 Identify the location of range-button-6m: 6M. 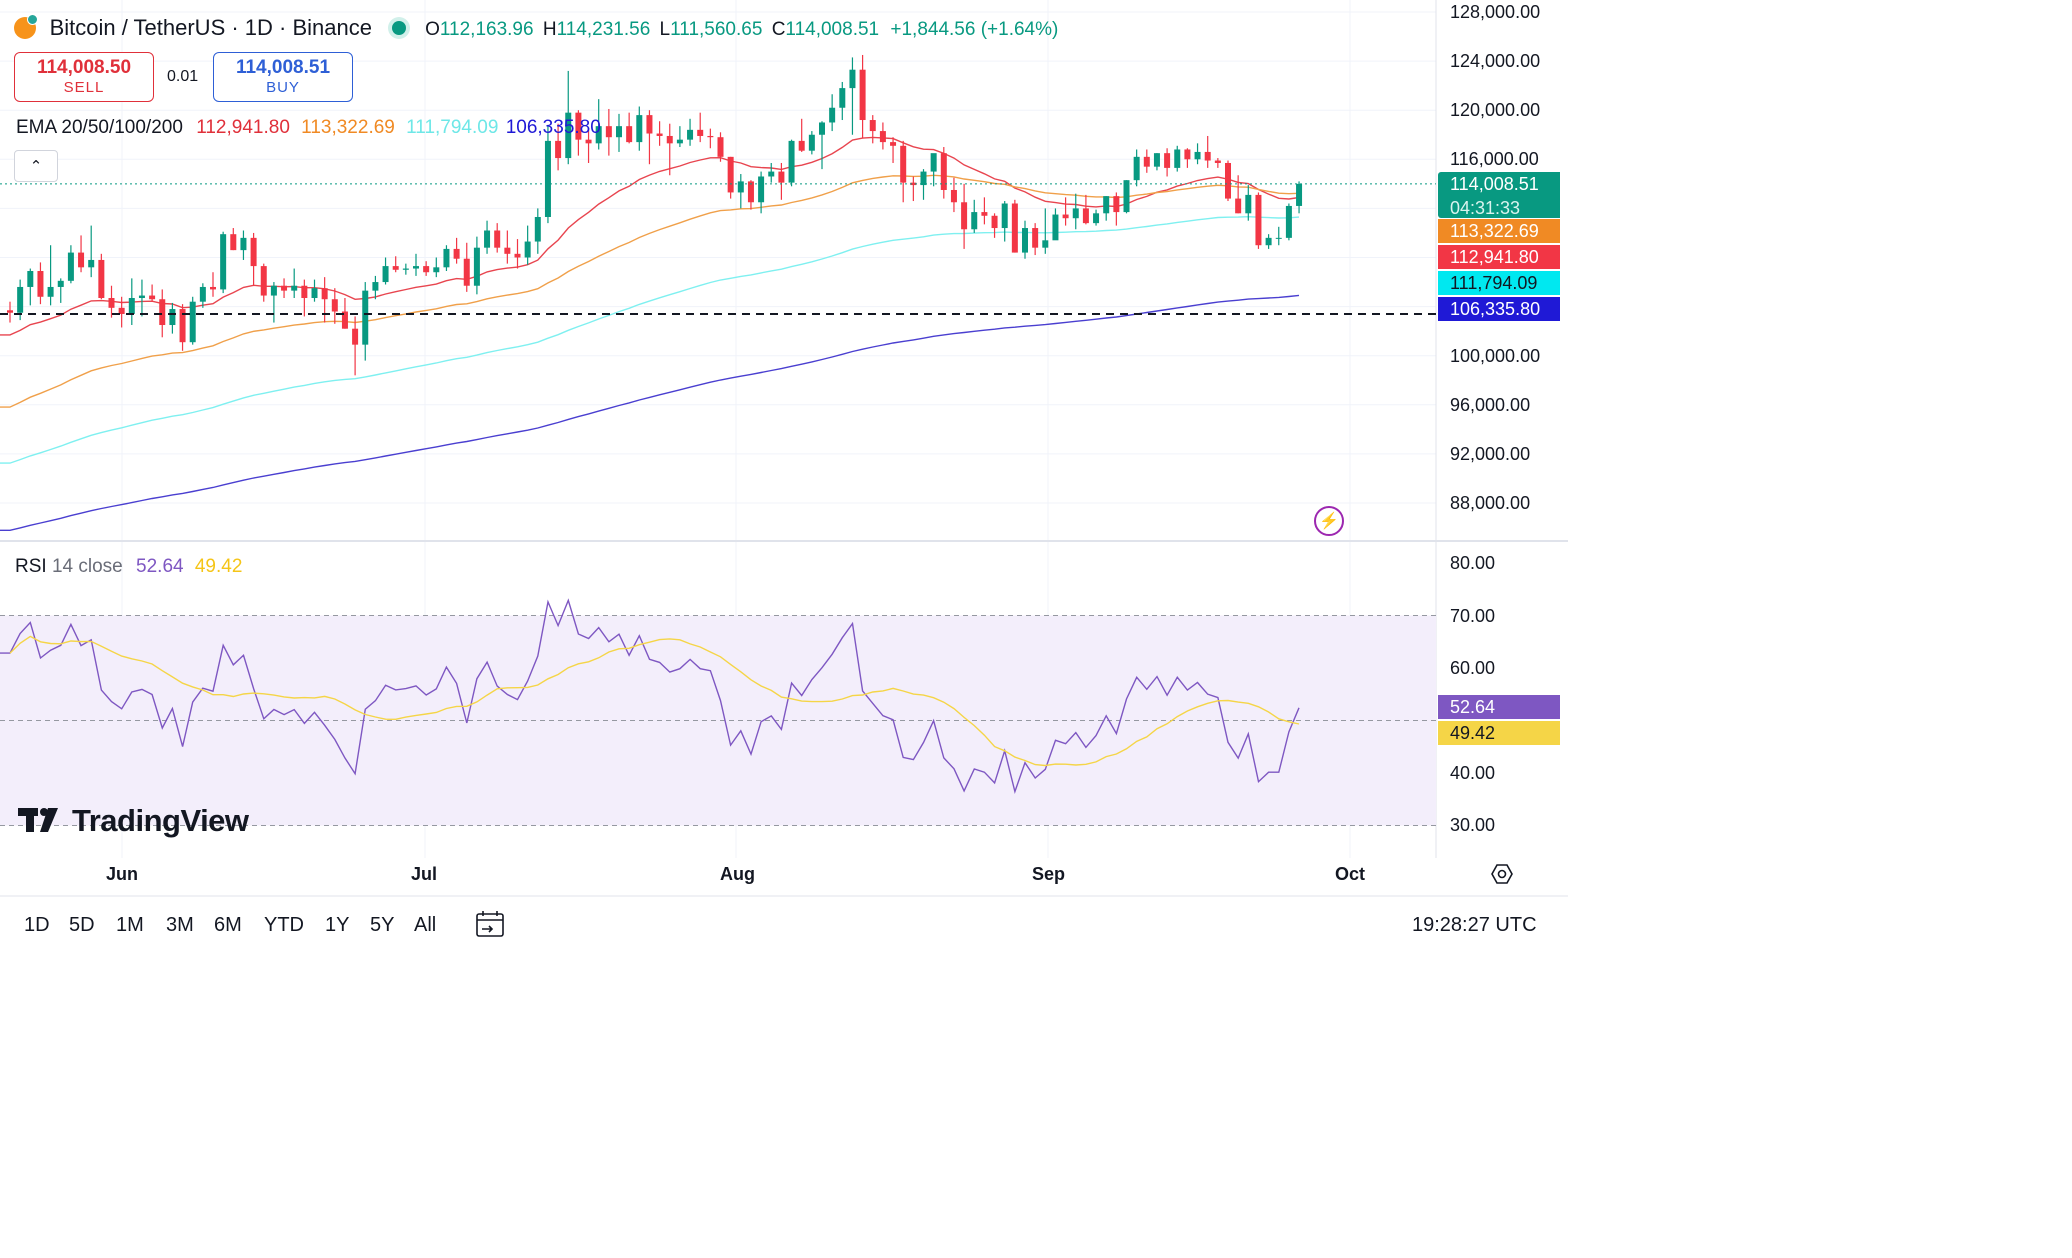
(228, 925).